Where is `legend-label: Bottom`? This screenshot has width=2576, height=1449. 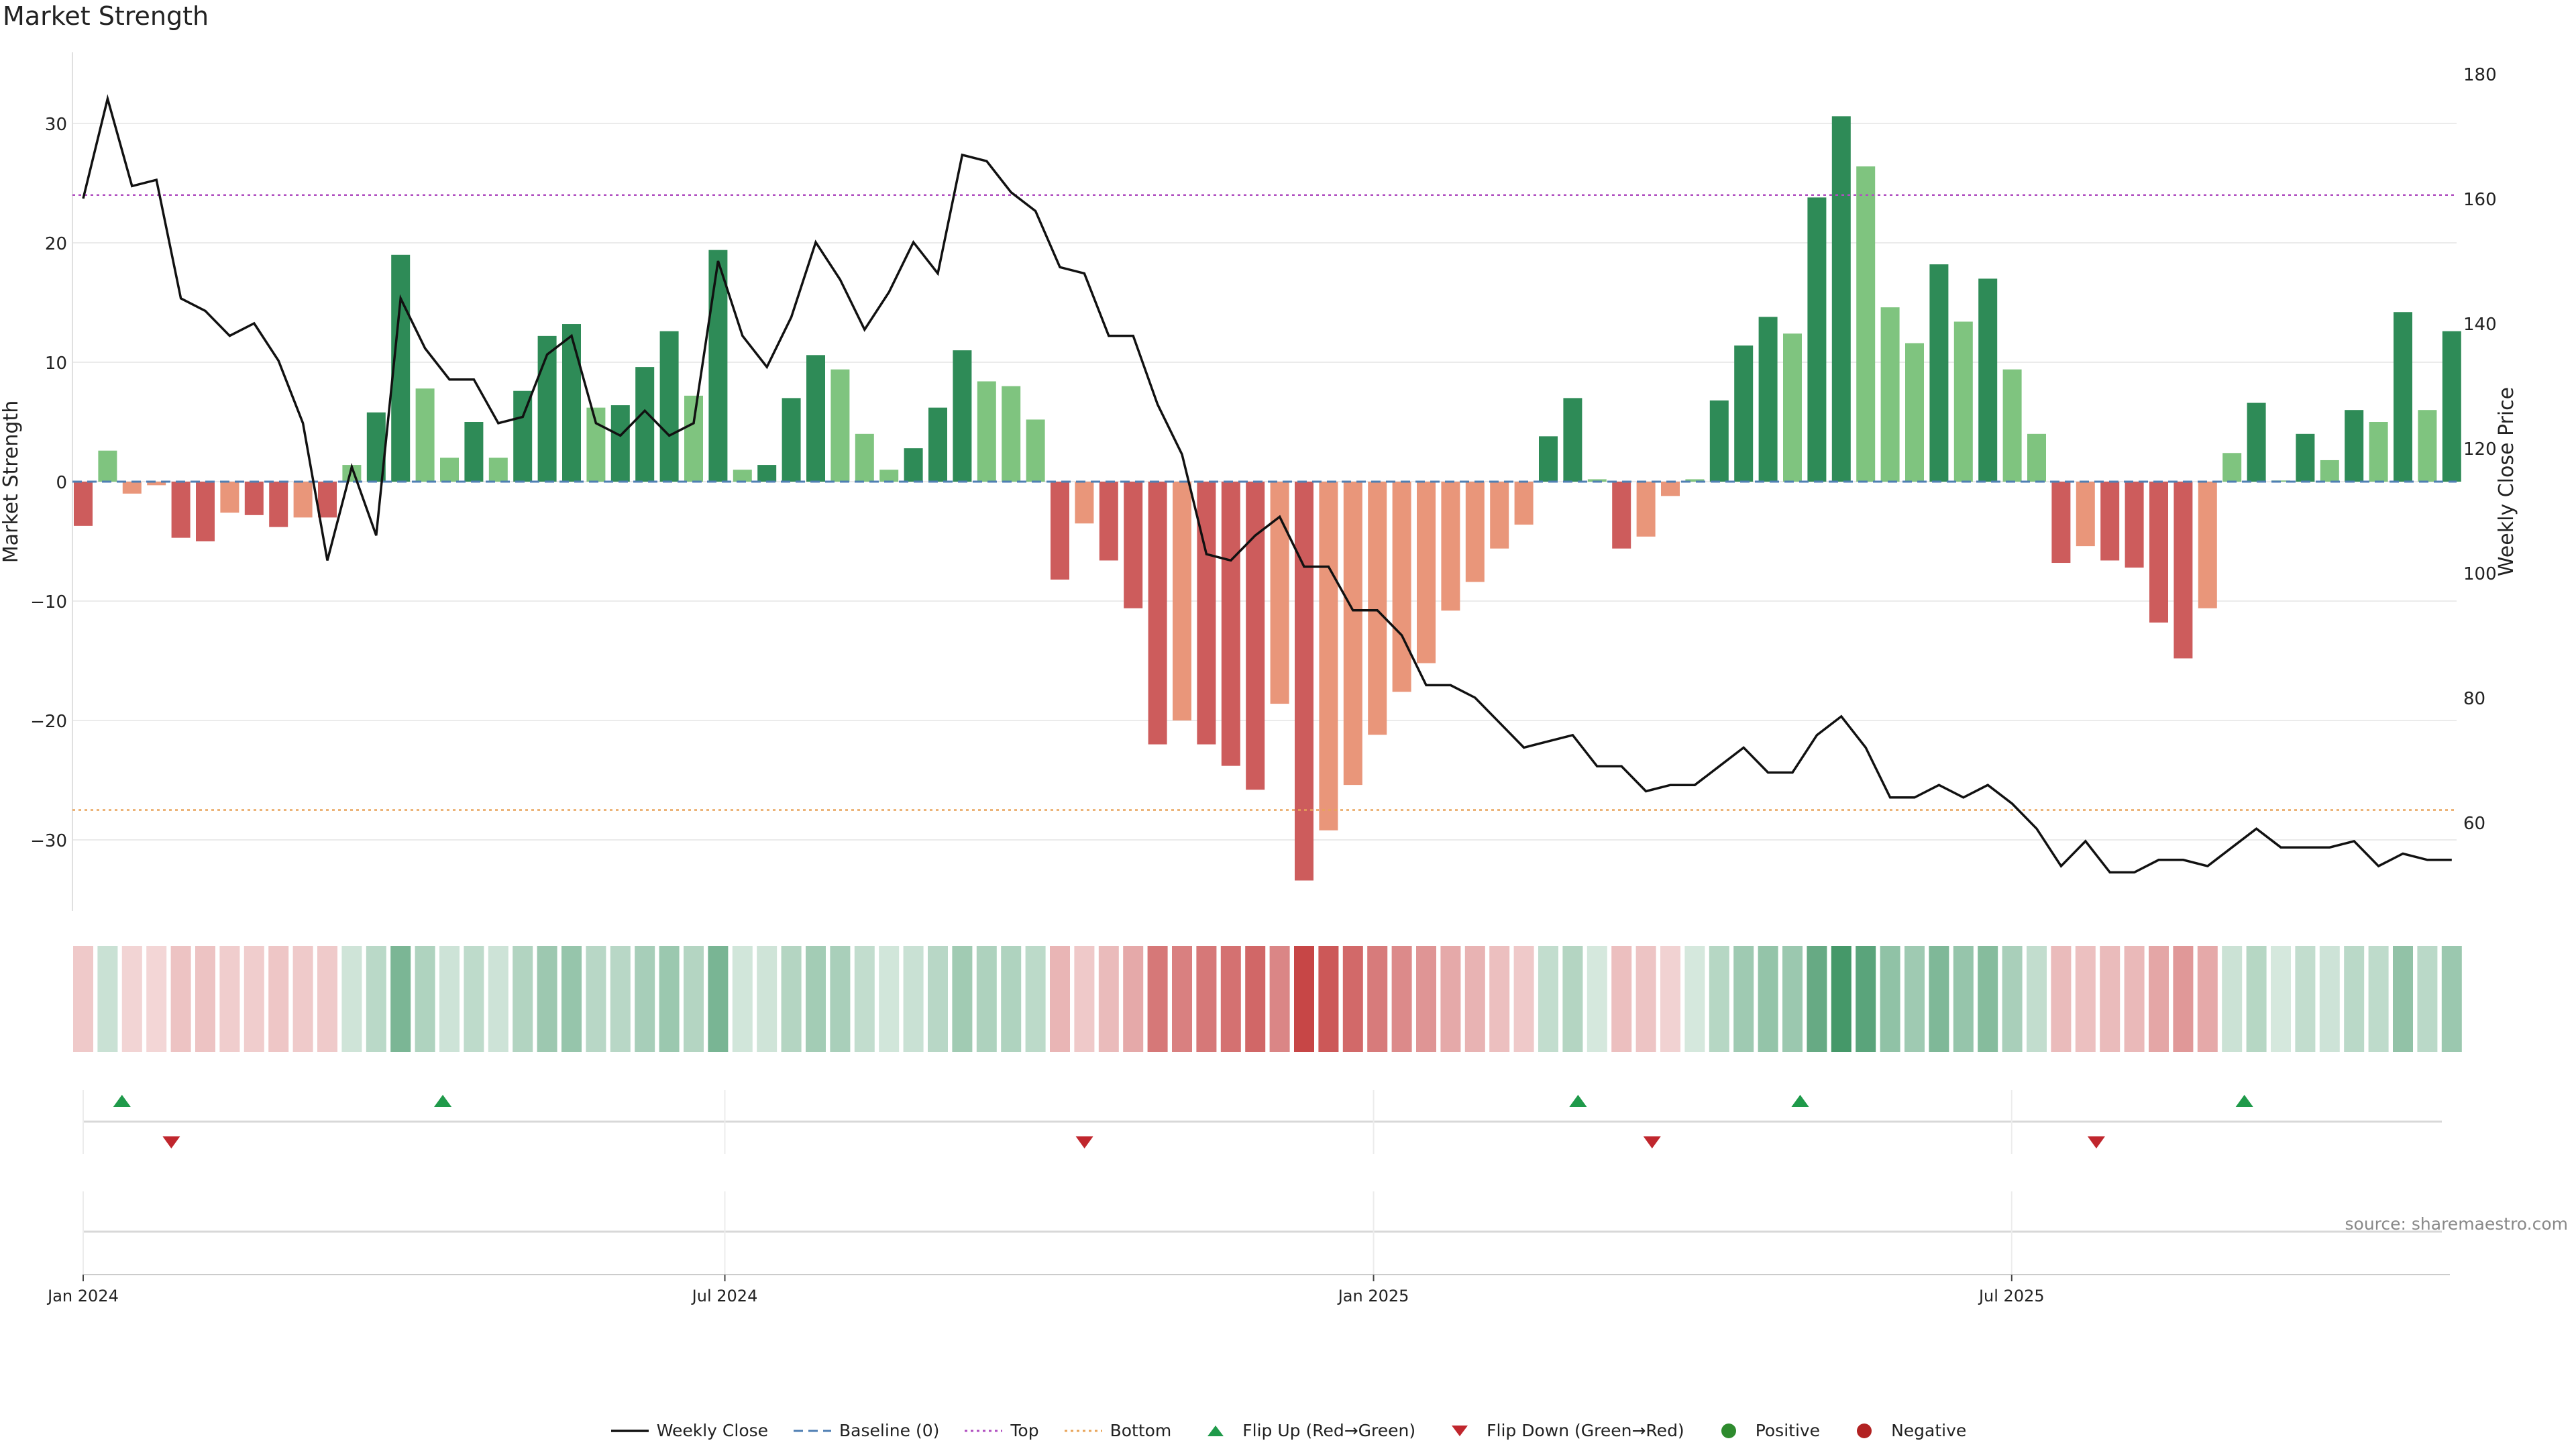 legend-label: Bottom is located at coordinates (1141, 1430).